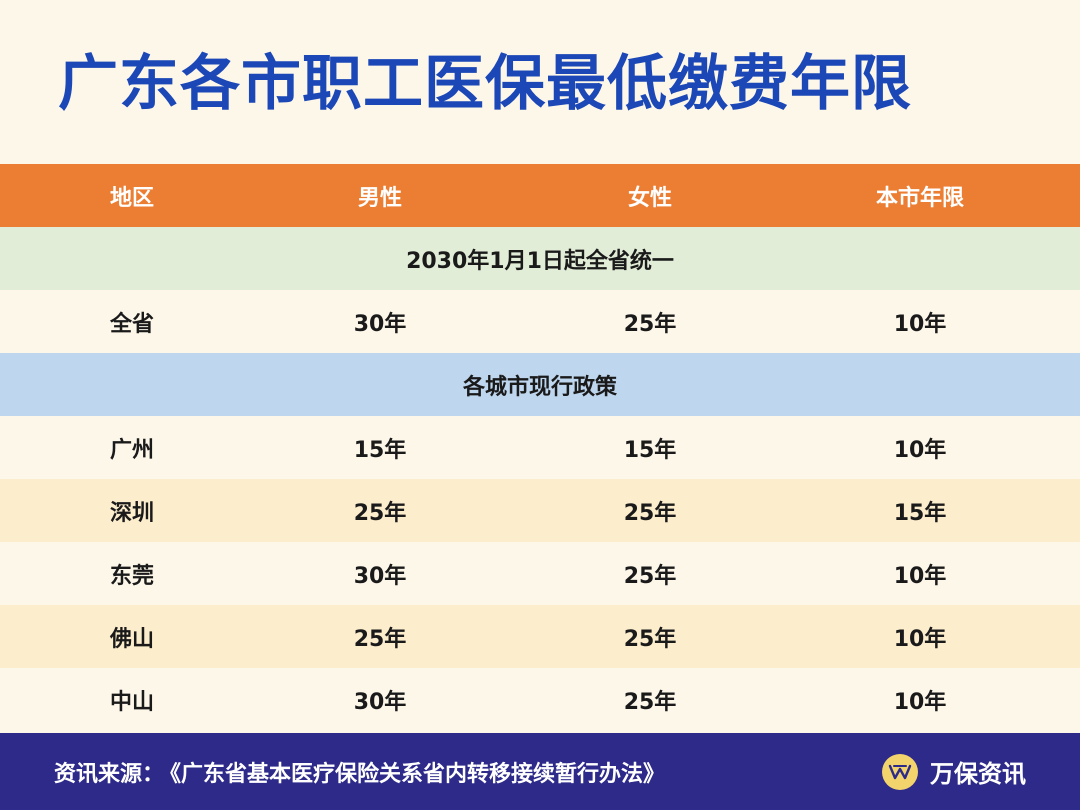 This screenshot has width=1080, height=810. What do you see at coordinates (418, 774) in the screenshot?
I see `source-document: 《广东省基本医疗保险关系省内转移接续暂行办法》` at bounding box center [418, 774].